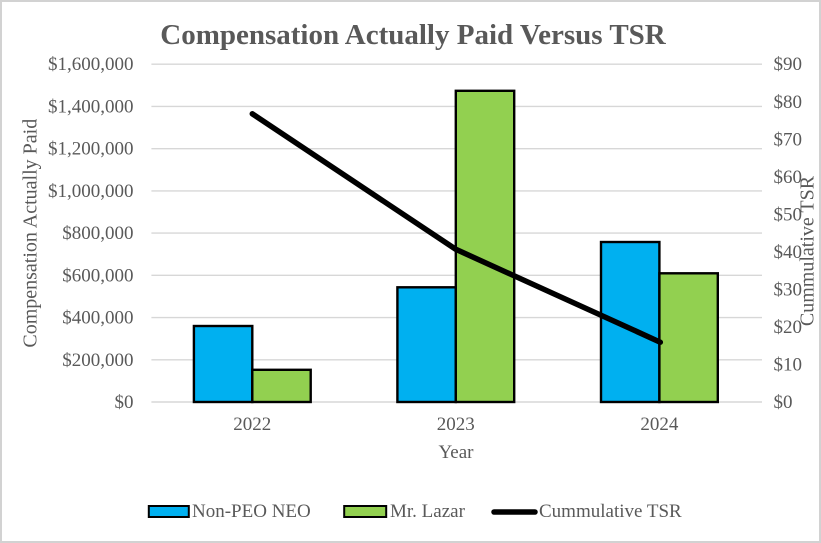 This screenshot has width=821, height=543. I want to click on svg-text: 2022, so click(252, 424).